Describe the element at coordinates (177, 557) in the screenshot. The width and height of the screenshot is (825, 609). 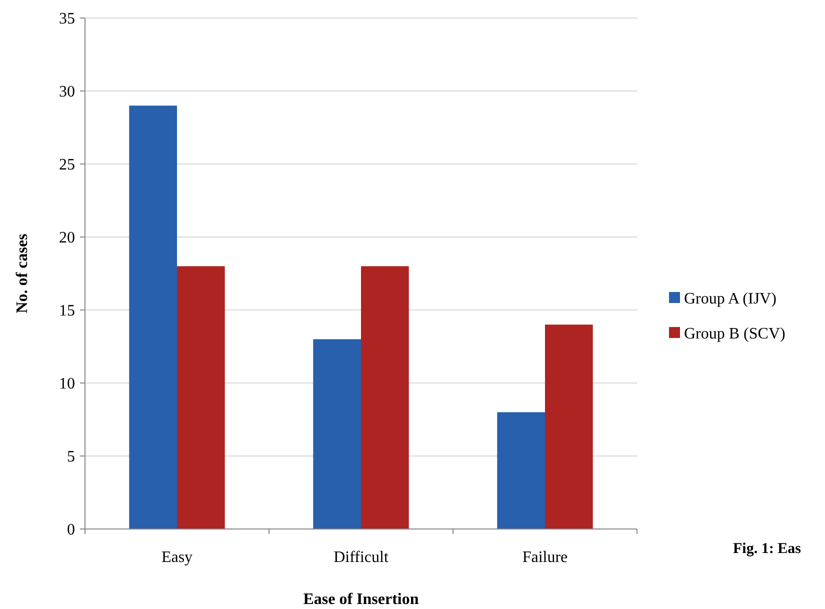
I see `x-tick-label: Easy` at that location.